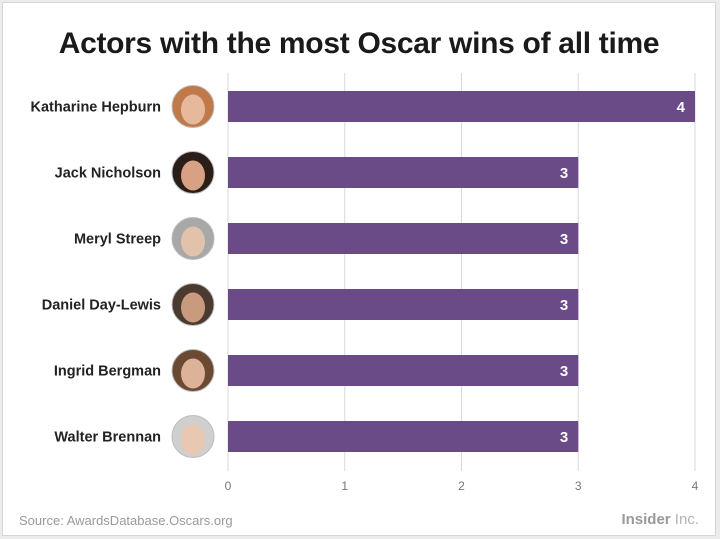  What do you see at coordinates (108, 174) in the screenshot?
I see `category-label: Jack Nicholson` at bounding box center [108, 174].